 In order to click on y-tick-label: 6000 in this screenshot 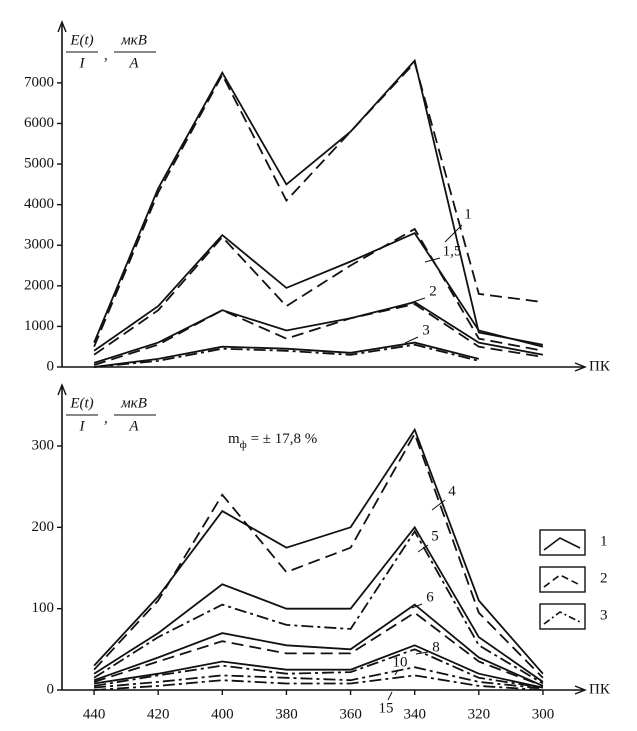, I will do `click(39, 123)`.